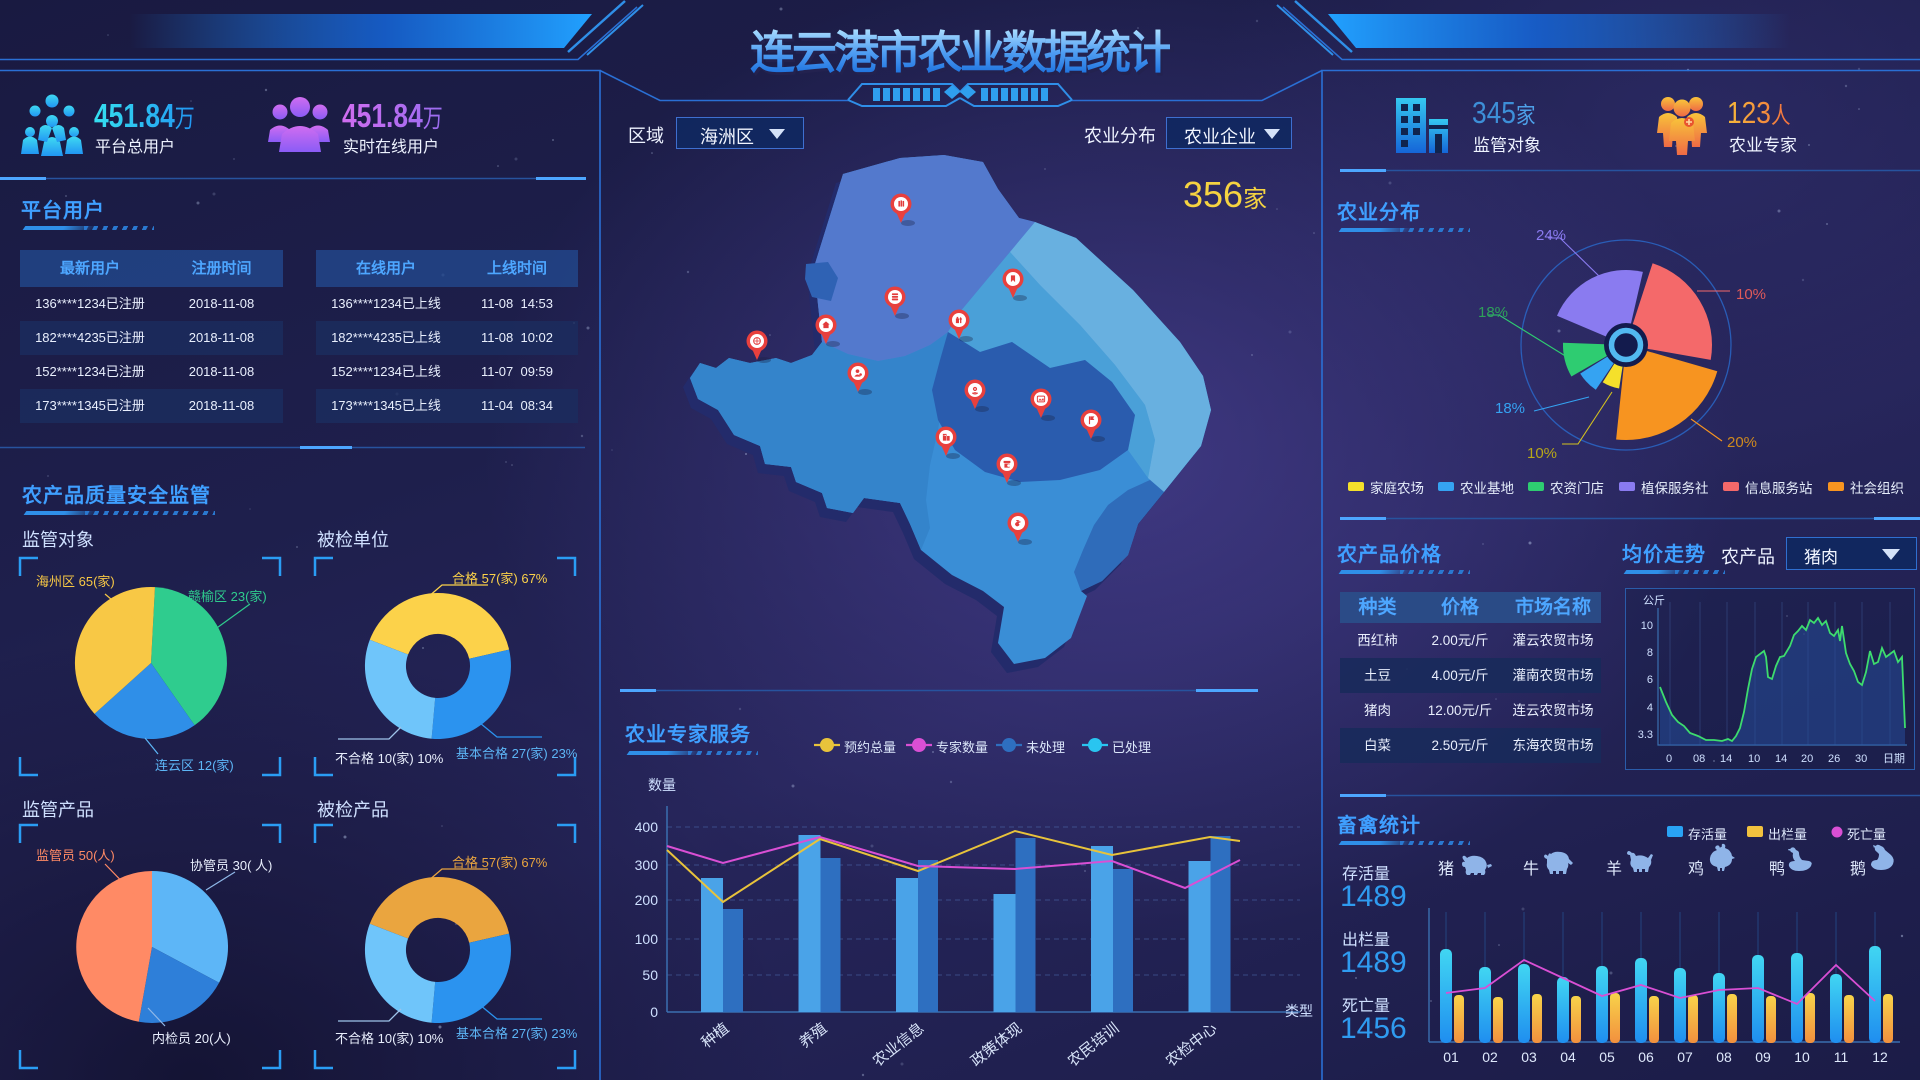 This screenshot has height=1080, width=1920. What do you see at coordinates (1707, 834) in the screenshot?
I see `svg-text: 存活量` at bounding box center [1707, 834].